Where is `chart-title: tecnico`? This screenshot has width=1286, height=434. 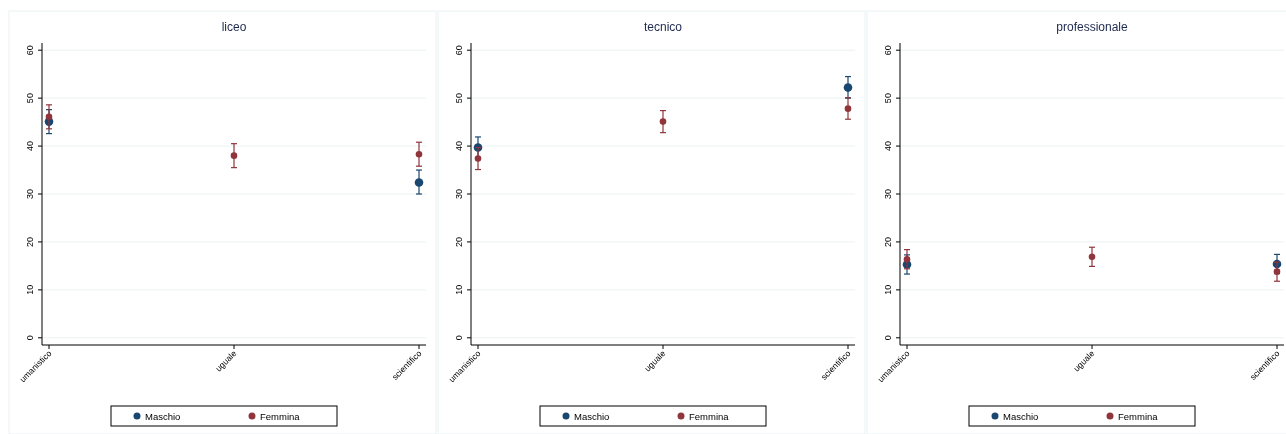
chart-title: tecnico is located at coordinates (663, 27).